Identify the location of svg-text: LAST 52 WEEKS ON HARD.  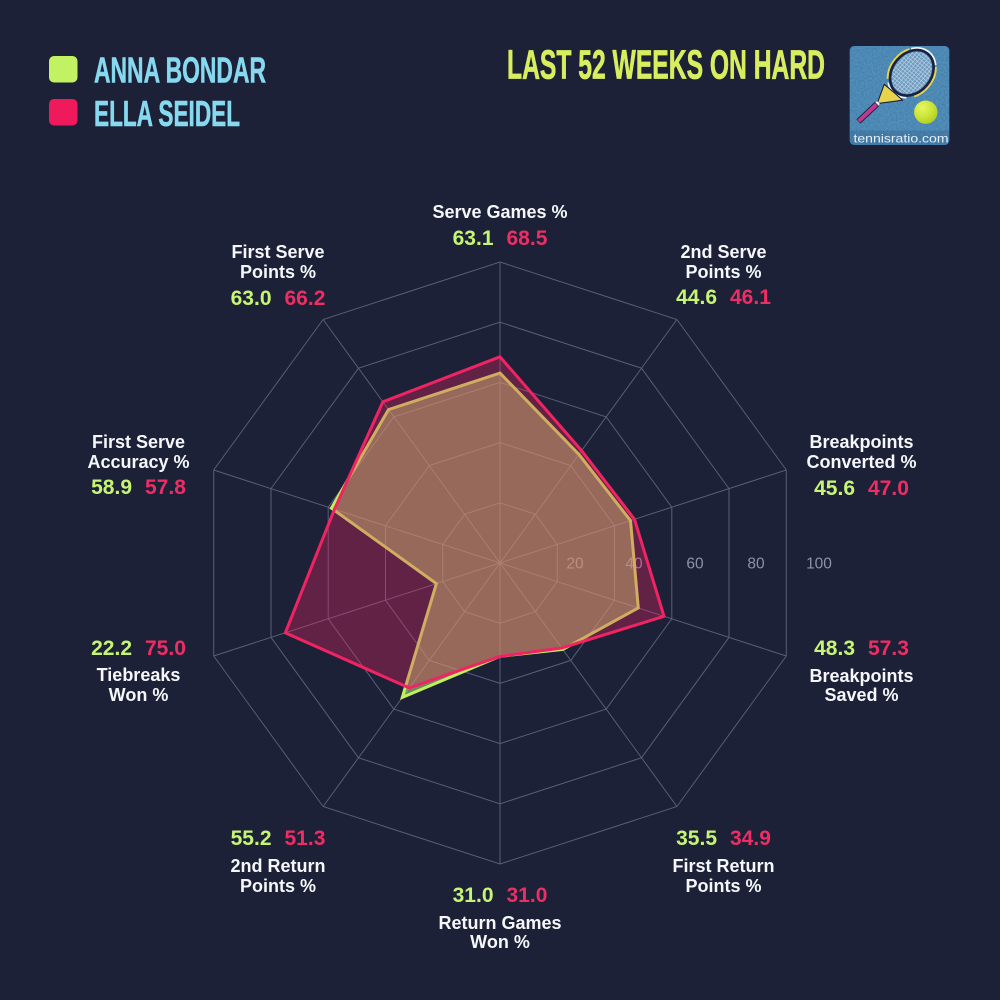
(666, 65).